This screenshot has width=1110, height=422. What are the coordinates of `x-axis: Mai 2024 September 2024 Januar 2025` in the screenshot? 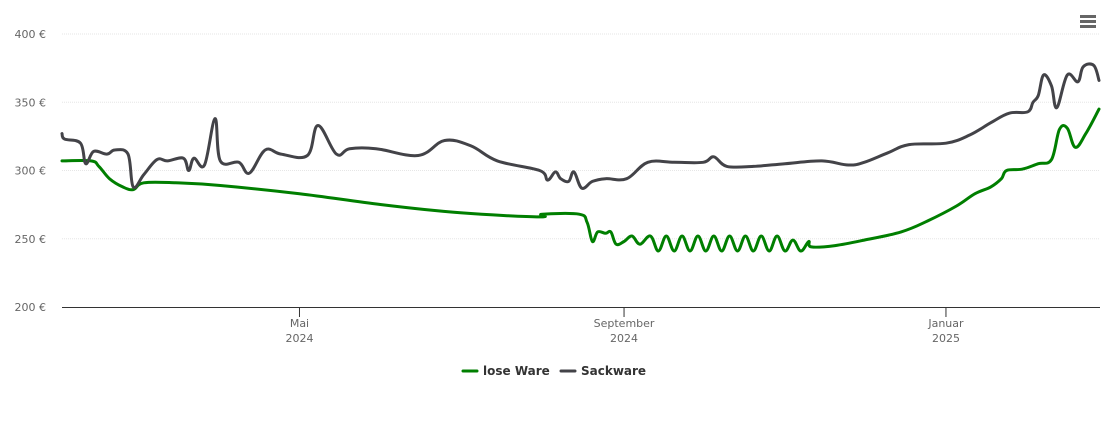 It's located at (624, 326).